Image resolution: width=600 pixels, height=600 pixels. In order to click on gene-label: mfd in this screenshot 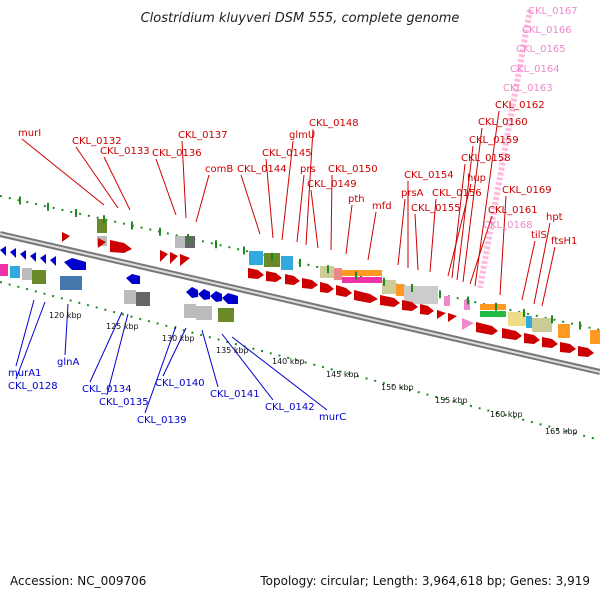, I will do `click(382, 206)`.